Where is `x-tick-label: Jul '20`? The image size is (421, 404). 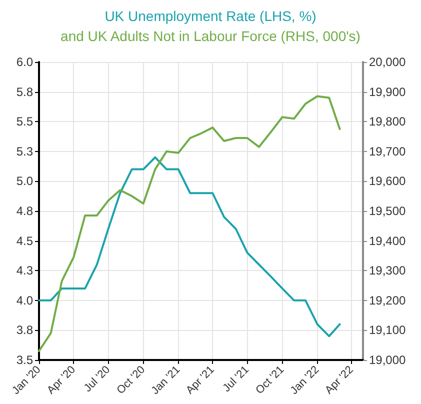 x-tick-label: Jul '20 is located at coordinates (97, 379).